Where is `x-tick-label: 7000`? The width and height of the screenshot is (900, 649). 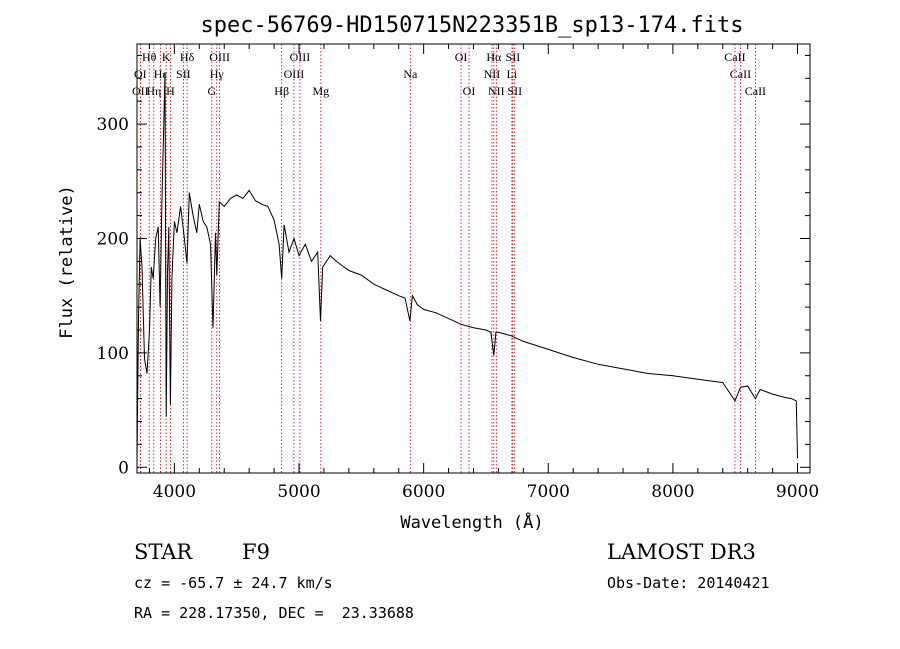 x-tick-label: 7000 is located at coordinates (548, 492).